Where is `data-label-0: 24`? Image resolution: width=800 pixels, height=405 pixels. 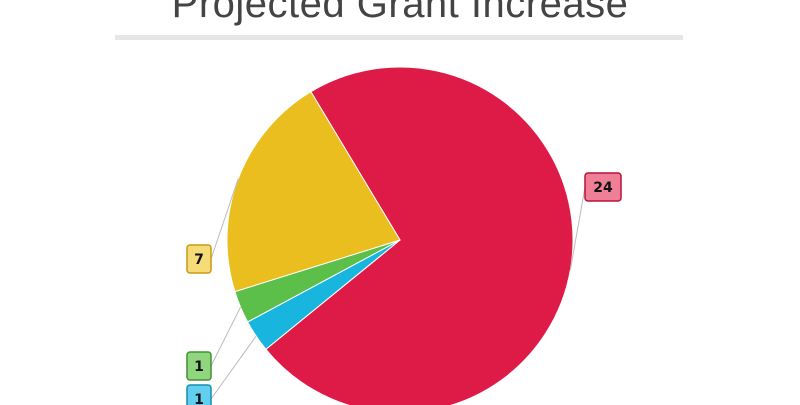 data-label-0: 24 is located at coordinates (603, 188).